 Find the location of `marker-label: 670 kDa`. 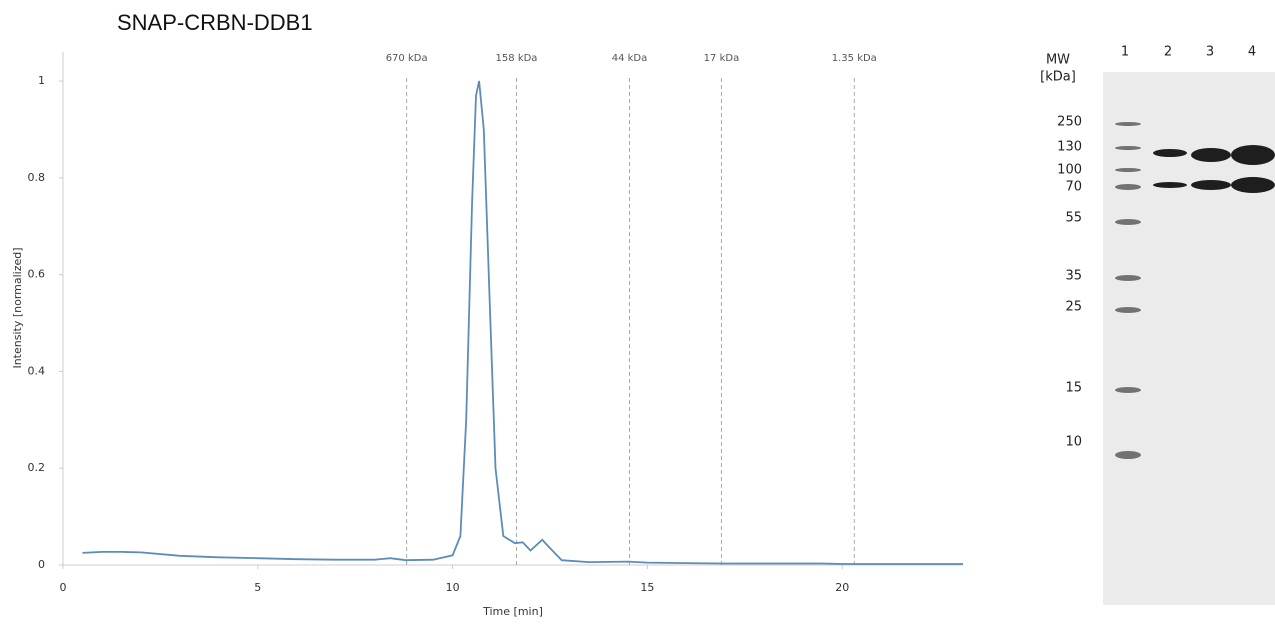

marker-label: 670 kDa is located at coordinates (407, 58).